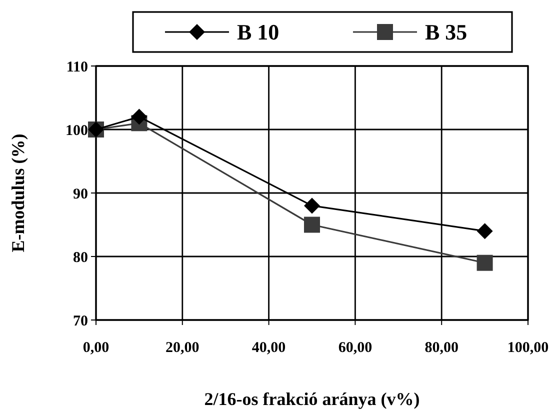 The width and height of the screenshot is (559, 411). What do you see at coordinates (312, 399) in the screenshot?
I see `x-axis-title: 2/16-os frakció aránya (v%)` at bounding box center [312, 399].